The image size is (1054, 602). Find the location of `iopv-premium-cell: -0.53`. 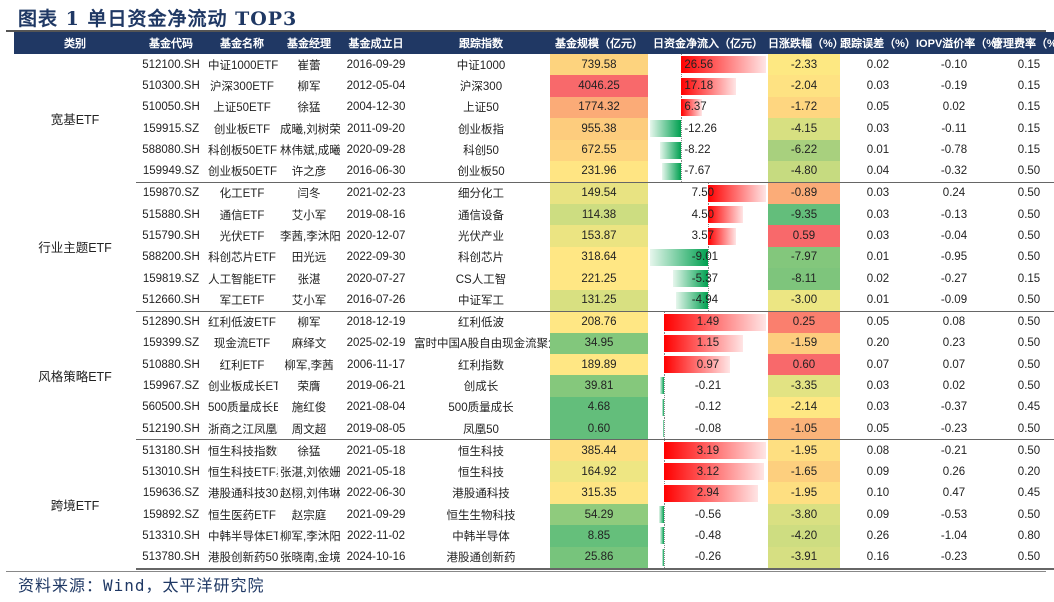

iopv-premium-cell: -0.53 is located at coordinates (954, 514).